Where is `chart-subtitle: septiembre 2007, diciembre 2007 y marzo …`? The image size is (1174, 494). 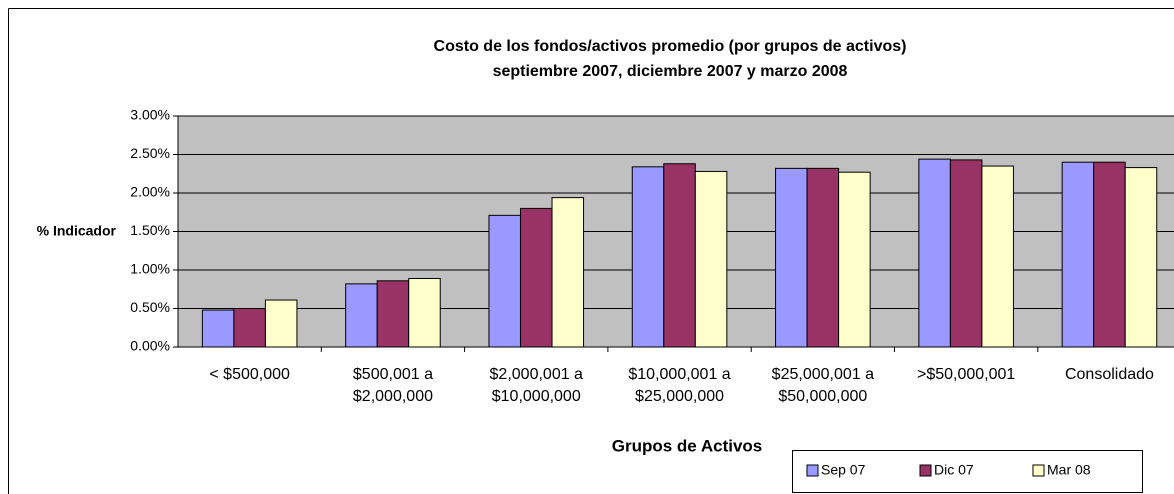
chart-subtitle: septiembre 2007, diciembre 2007 y marzo … is located at coordinates (670, 71).